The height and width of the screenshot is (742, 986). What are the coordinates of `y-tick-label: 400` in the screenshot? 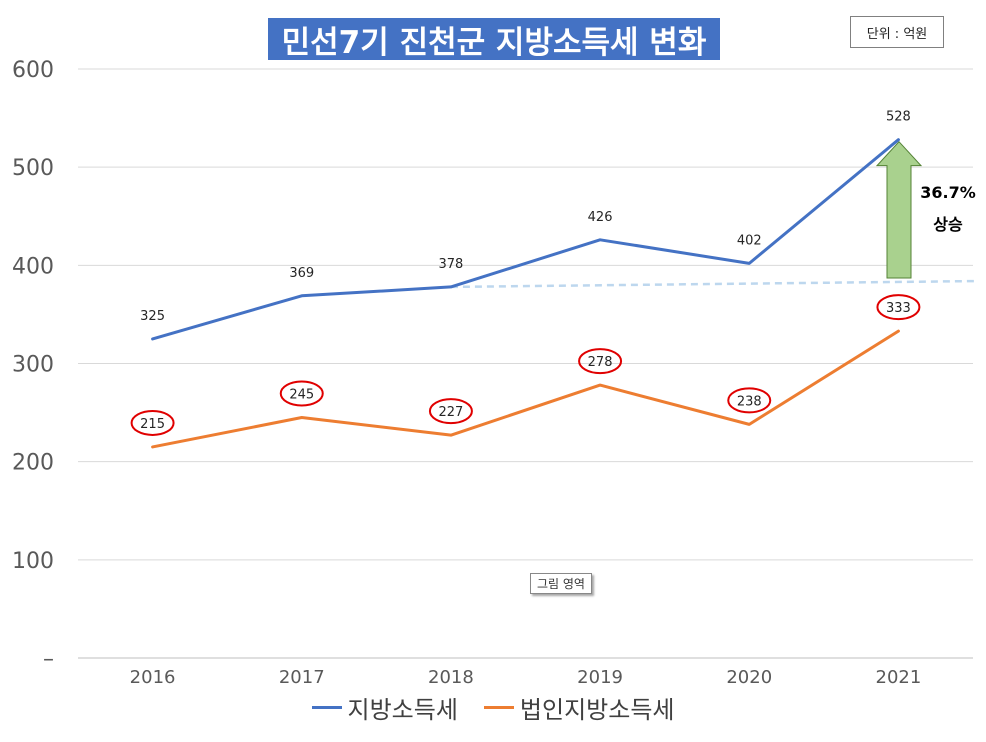 It's located at (33, 266).